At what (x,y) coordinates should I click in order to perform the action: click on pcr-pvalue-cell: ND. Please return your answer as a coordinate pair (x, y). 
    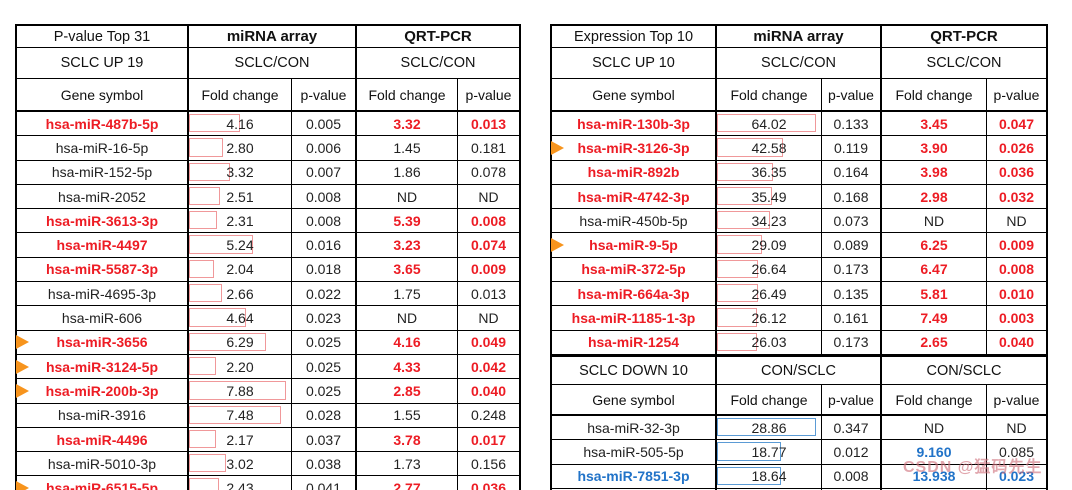
    Looking at the image, I should click on (488, 196).